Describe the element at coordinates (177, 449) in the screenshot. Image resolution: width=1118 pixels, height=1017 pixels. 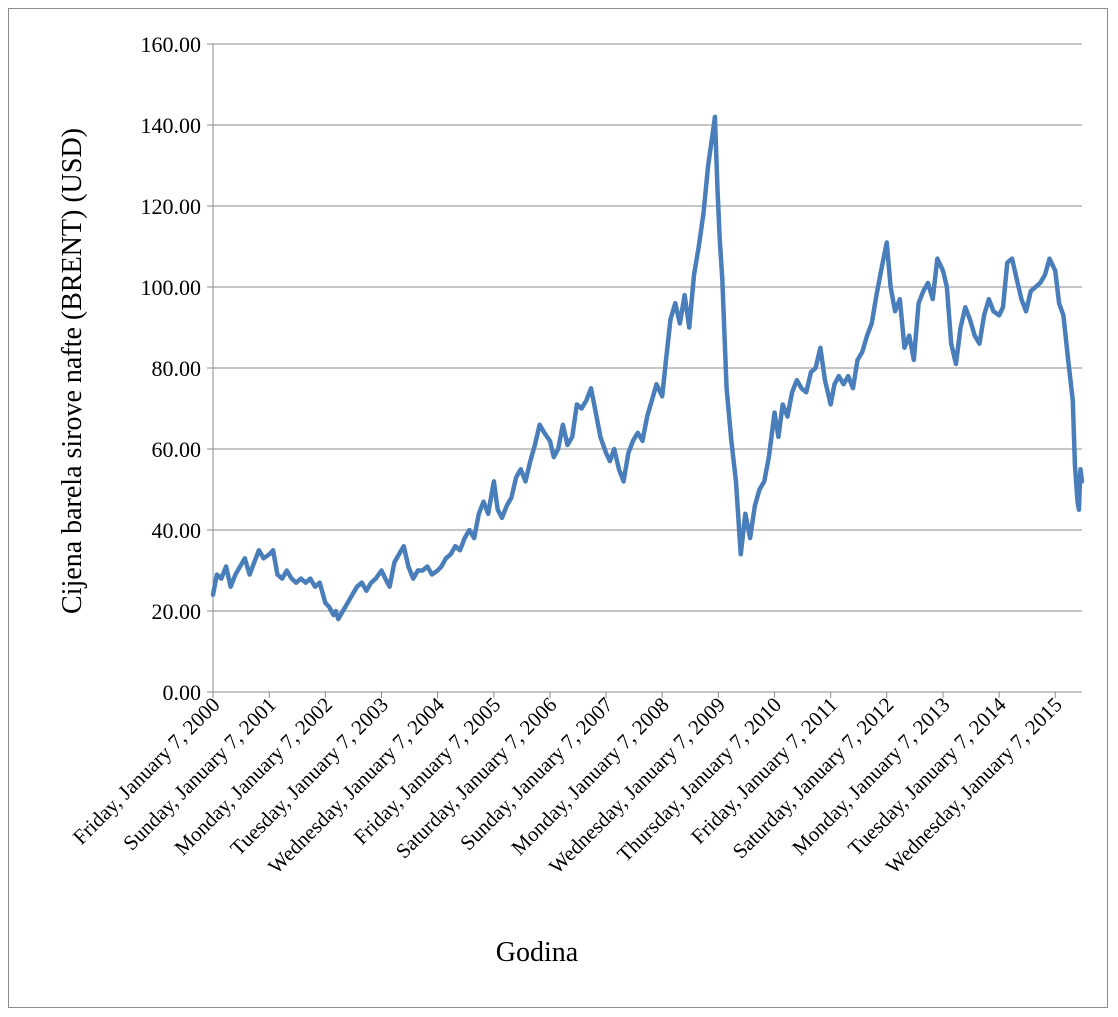
I see `y-tick-label: 60.00` at that location.